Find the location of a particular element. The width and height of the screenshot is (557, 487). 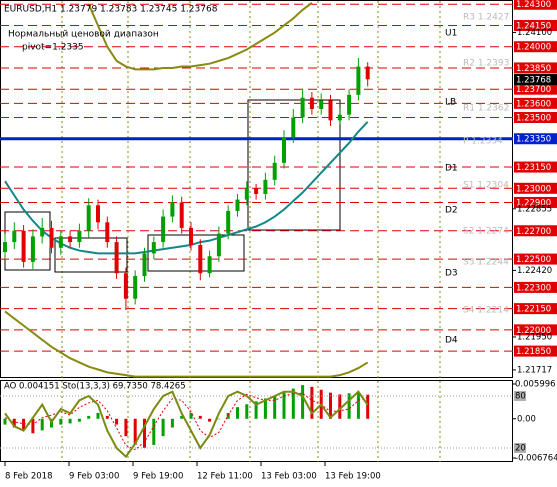

subtitle: pivot=1.2335 is located at coordinates (53, 48).